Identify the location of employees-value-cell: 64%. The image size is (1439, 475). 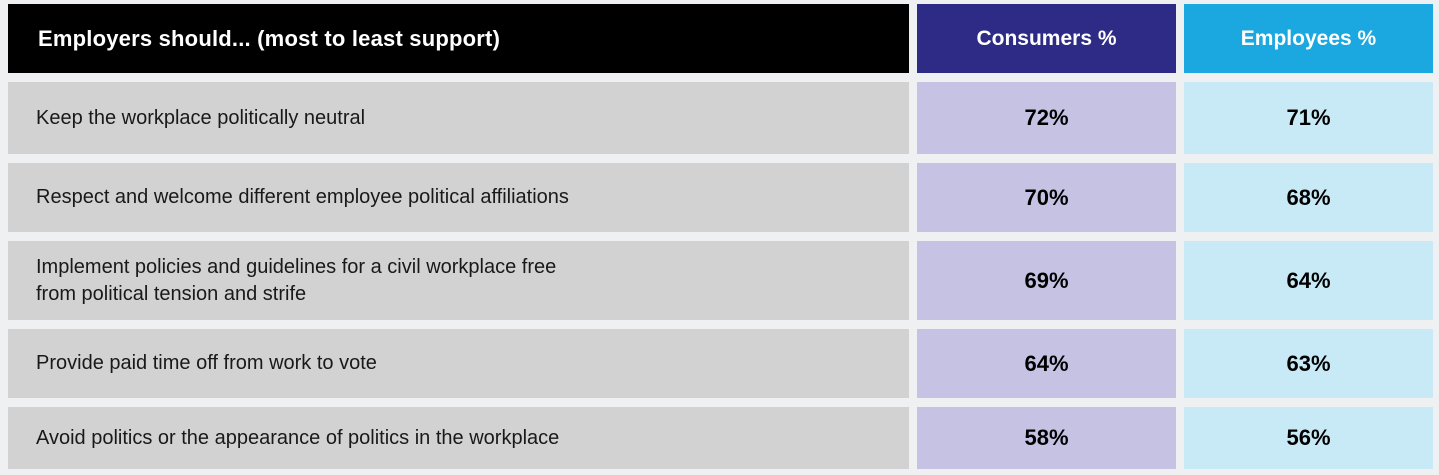
(1308, 280).